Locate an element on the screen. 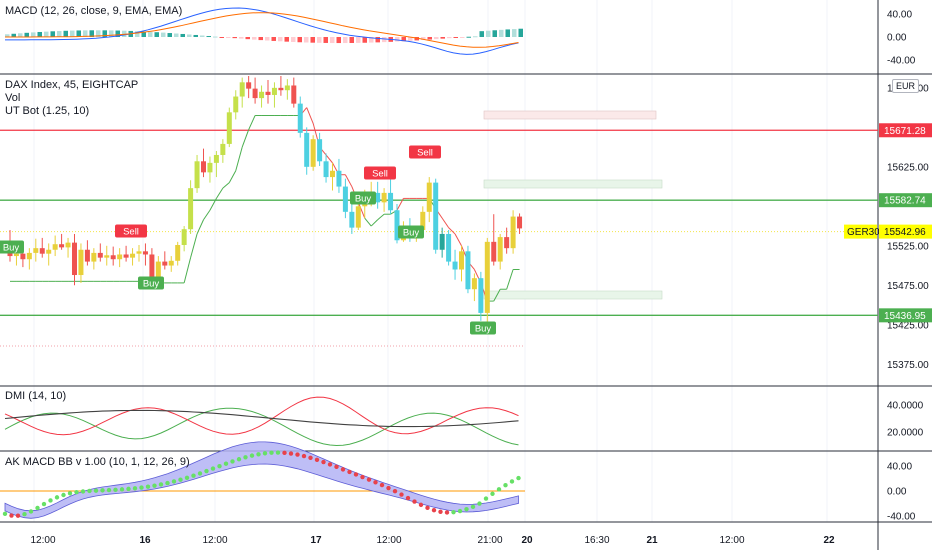 This screenshot has height=555, width=932. last-price-tag is located at coordinates (905, 231).